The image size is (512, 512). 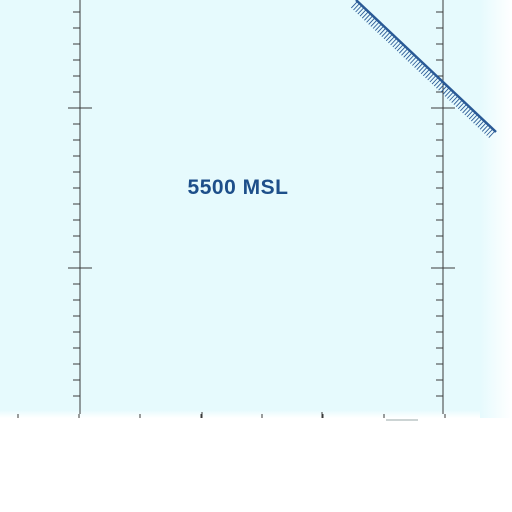 I want to click on boundary-line, so click(x=426, y=66).